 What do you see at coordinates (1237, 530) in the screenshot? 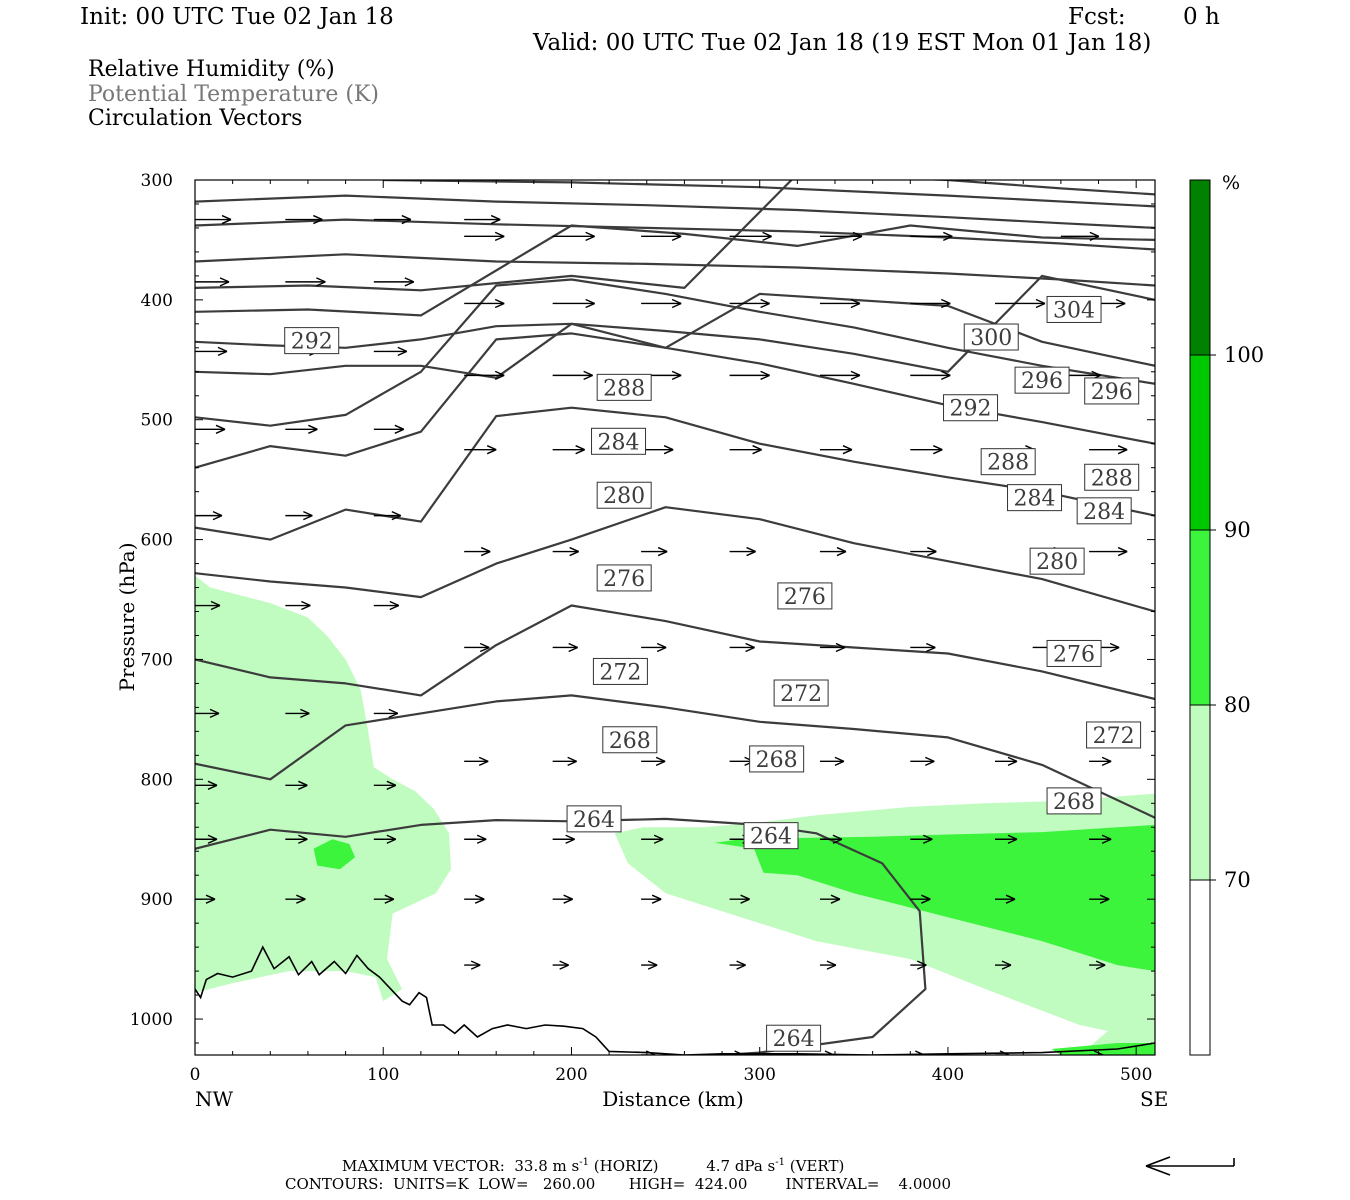
I see `colorbar-label: 90` at bounding box center [1237, 530].